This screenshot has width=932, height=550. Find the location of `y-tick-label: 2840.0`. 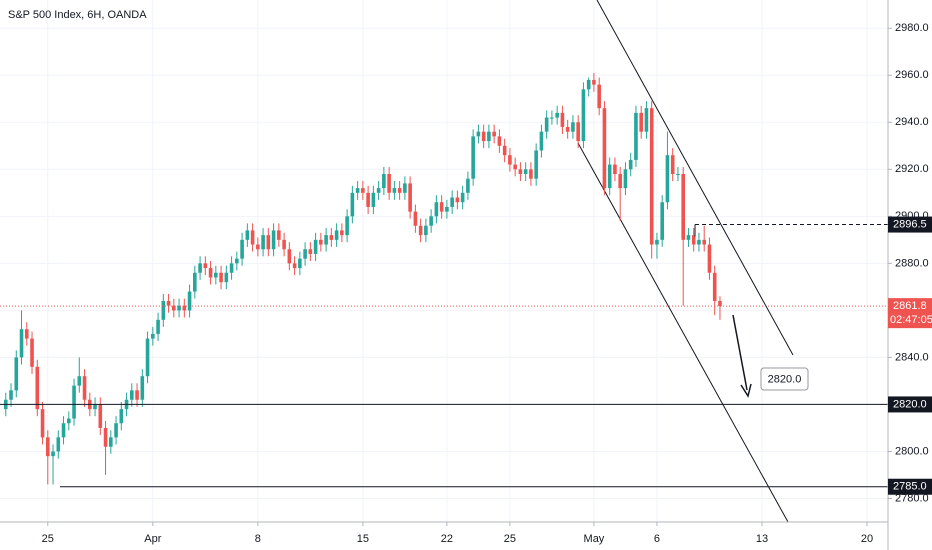

y-tick-label: 2840.0 is located at coordinates (912, 357).